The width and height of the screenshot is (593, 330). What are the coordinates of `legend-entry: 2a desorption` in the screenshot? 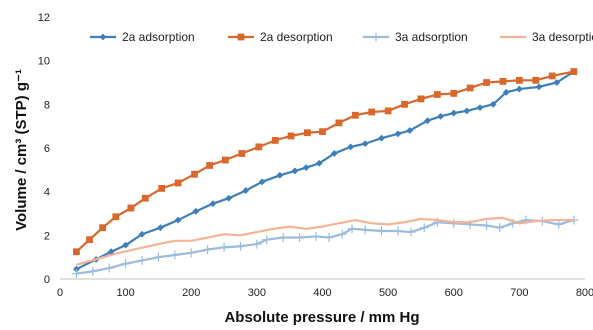 It's located at (280, 37).